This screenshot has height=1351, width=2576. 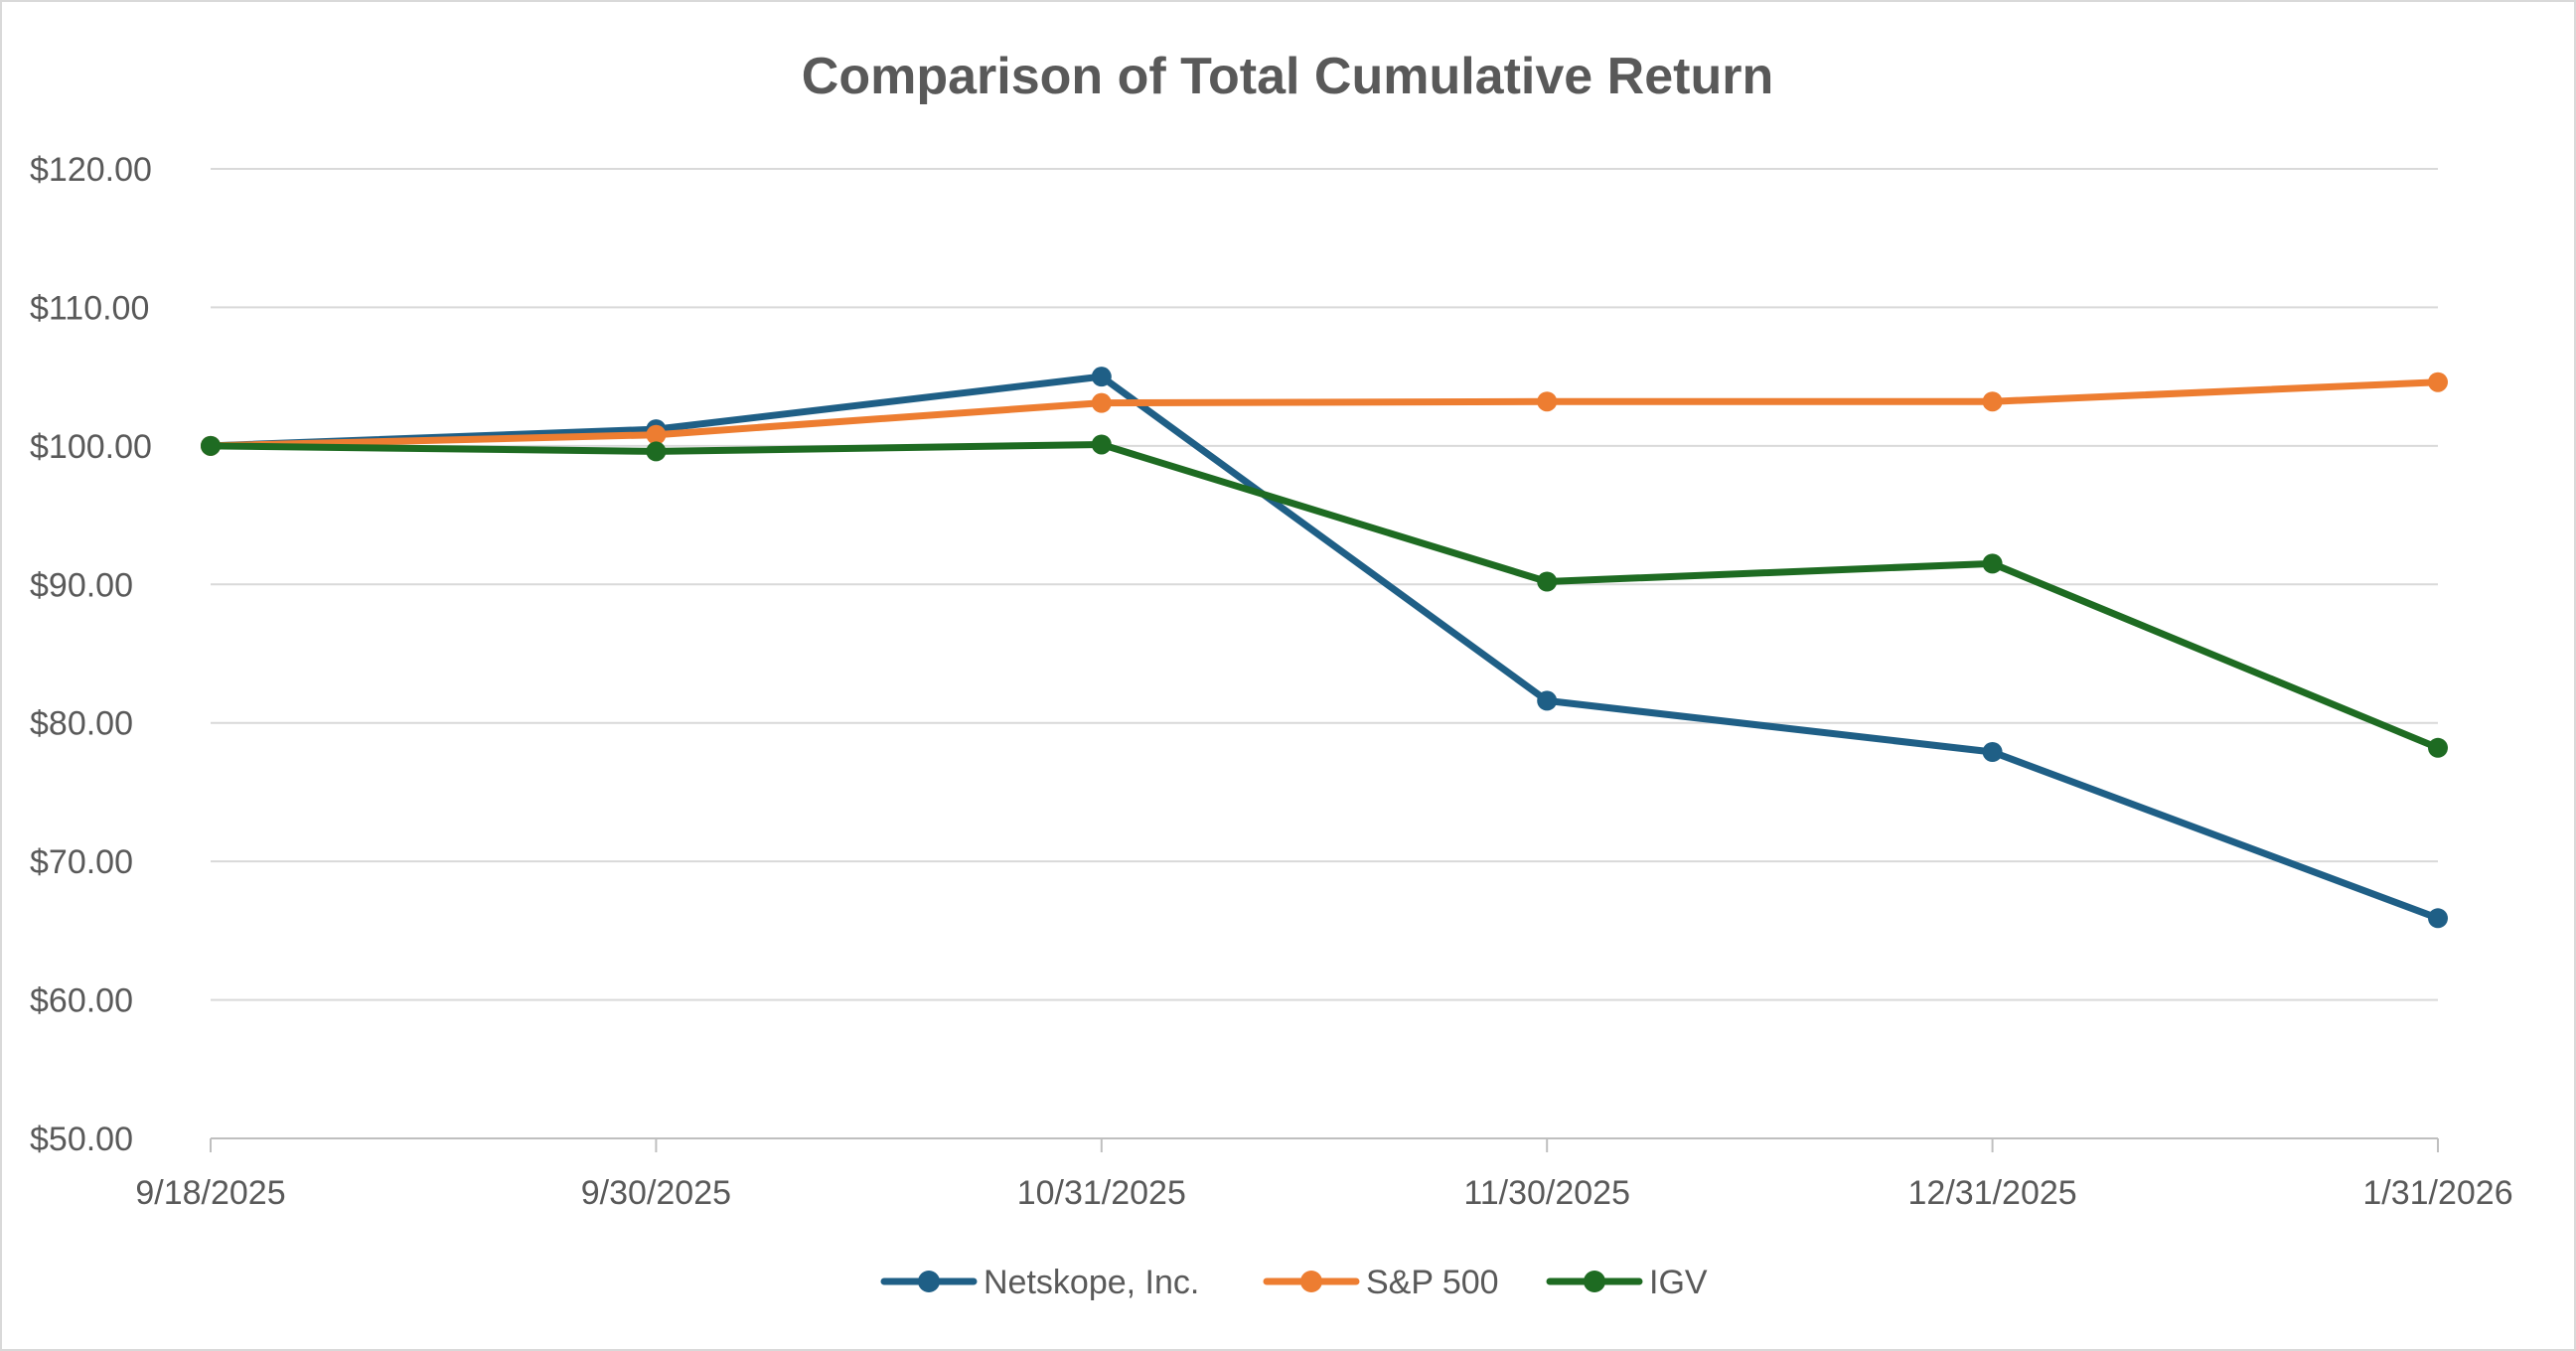 I want to click on legend: Netskope, Inc. S&P 500 IGV, so click(x=1294, y=1282).